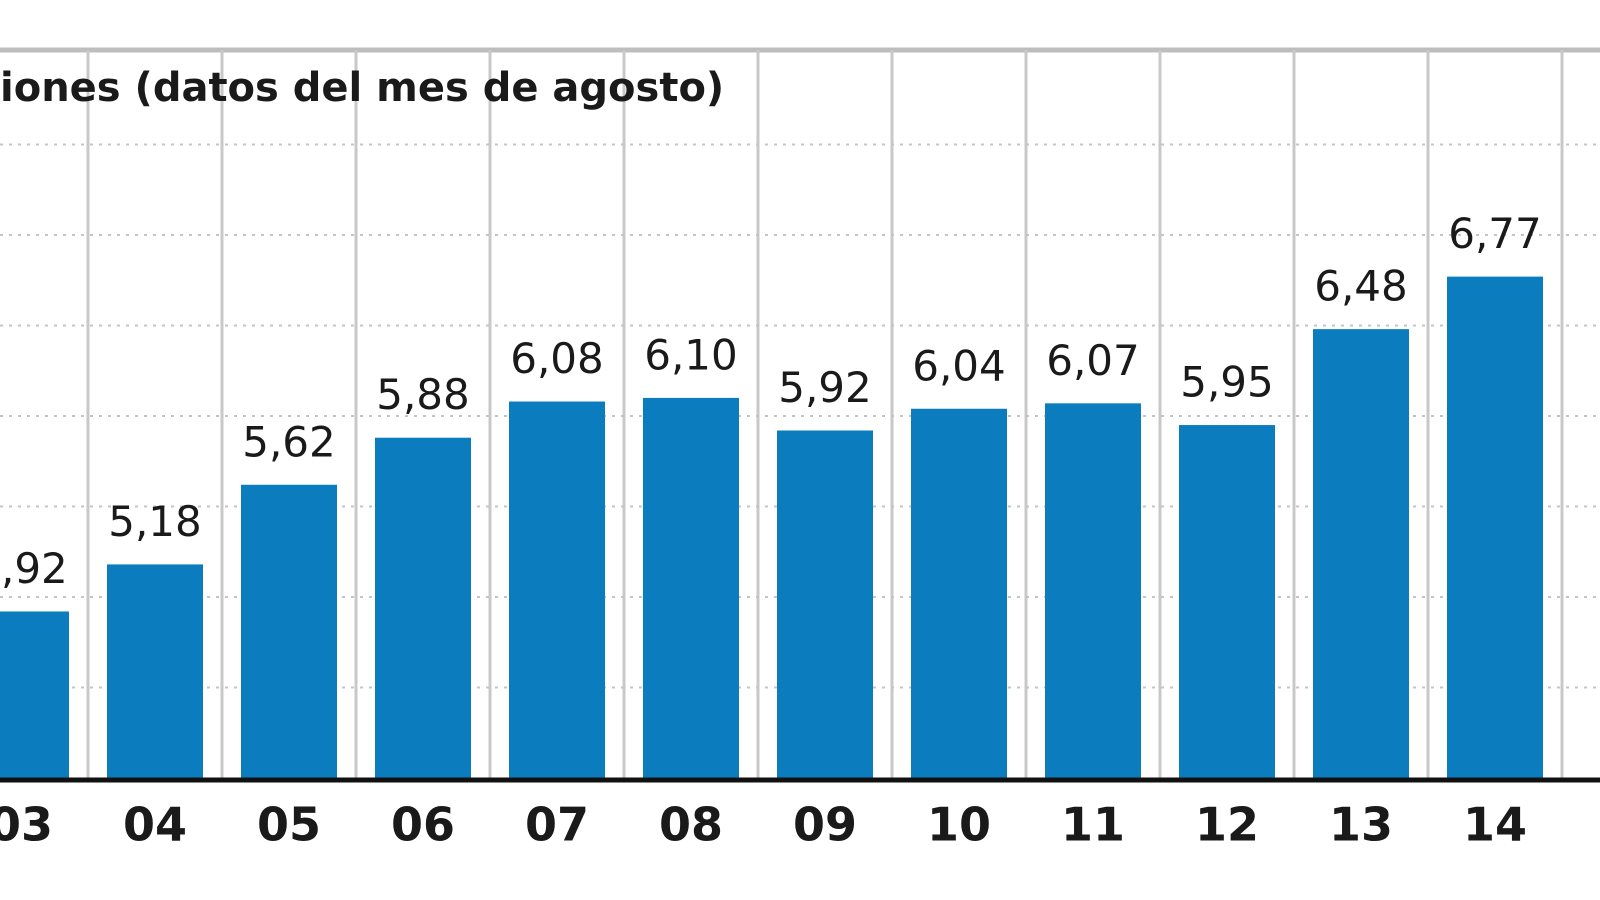 The height and width of the screenshot is (900, 1600). I want to click on value-label: 6,77, so click(1495, 233).